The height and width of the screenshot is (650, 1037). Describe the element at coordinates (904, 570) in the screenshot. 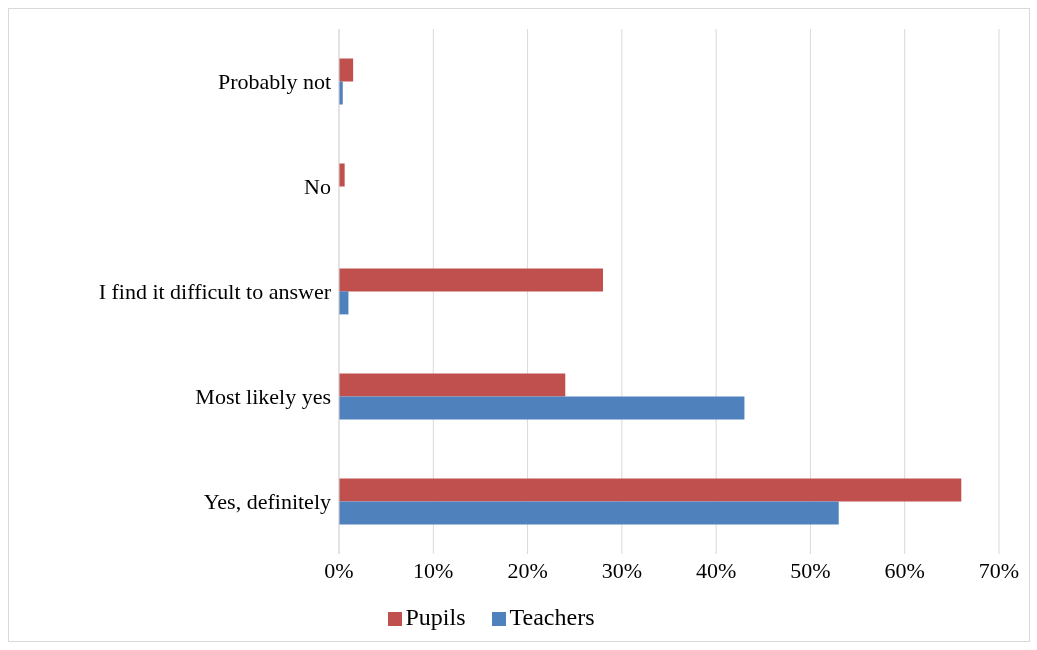

I see `x-tick-label: 60%` at that location.